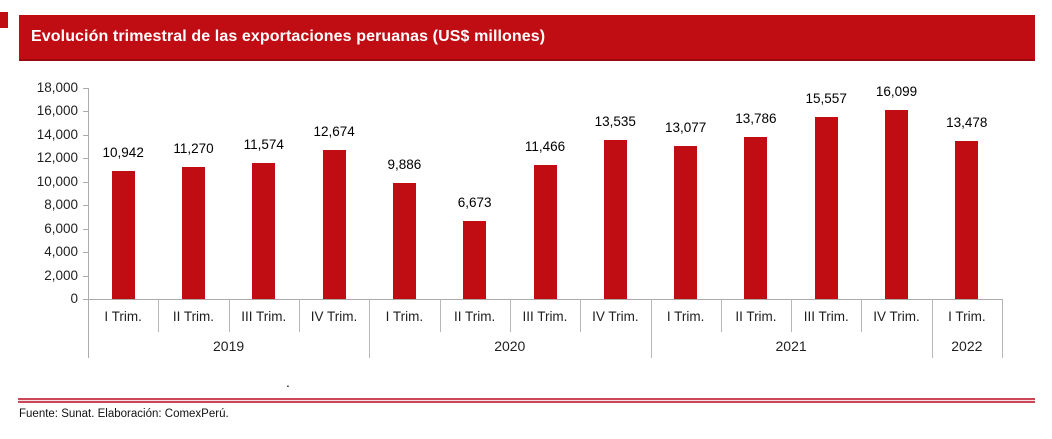  Describe the element at coordinates (967, 122) in the screenshot. I see `bar-value-label: 13,478` at that location.